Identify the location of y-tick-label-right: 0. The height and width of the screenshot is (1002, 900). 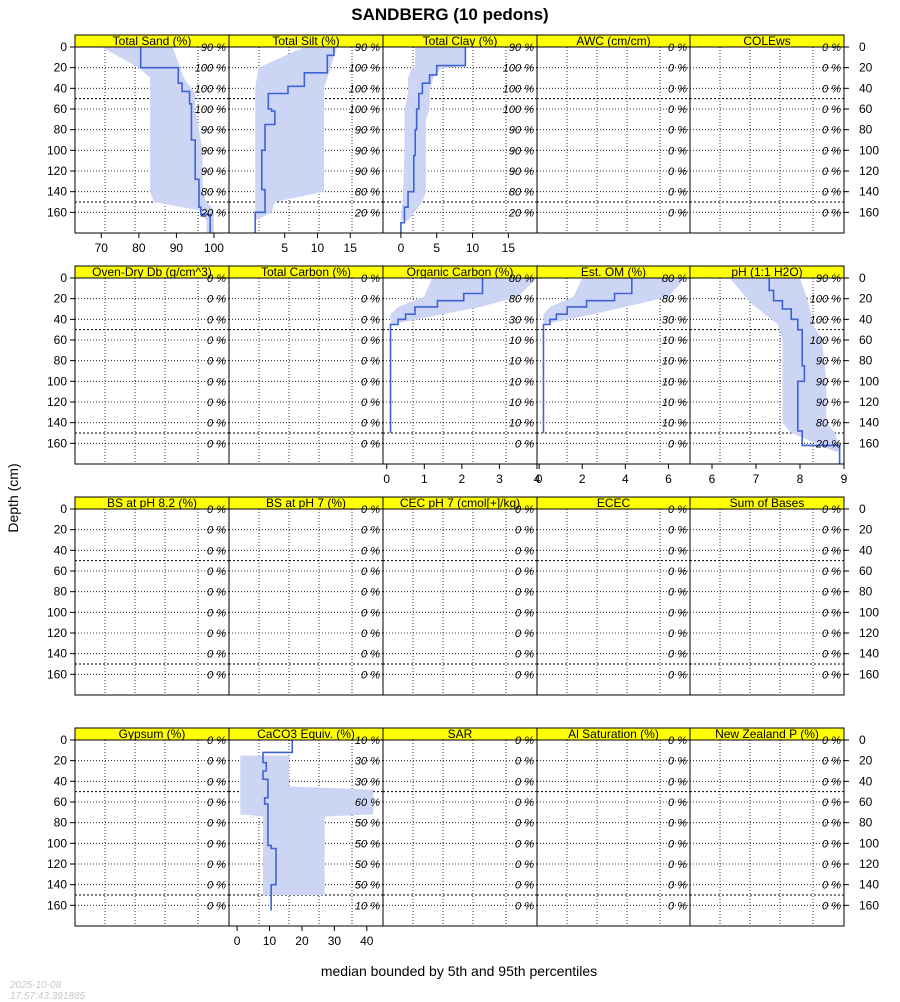
(862, 278).